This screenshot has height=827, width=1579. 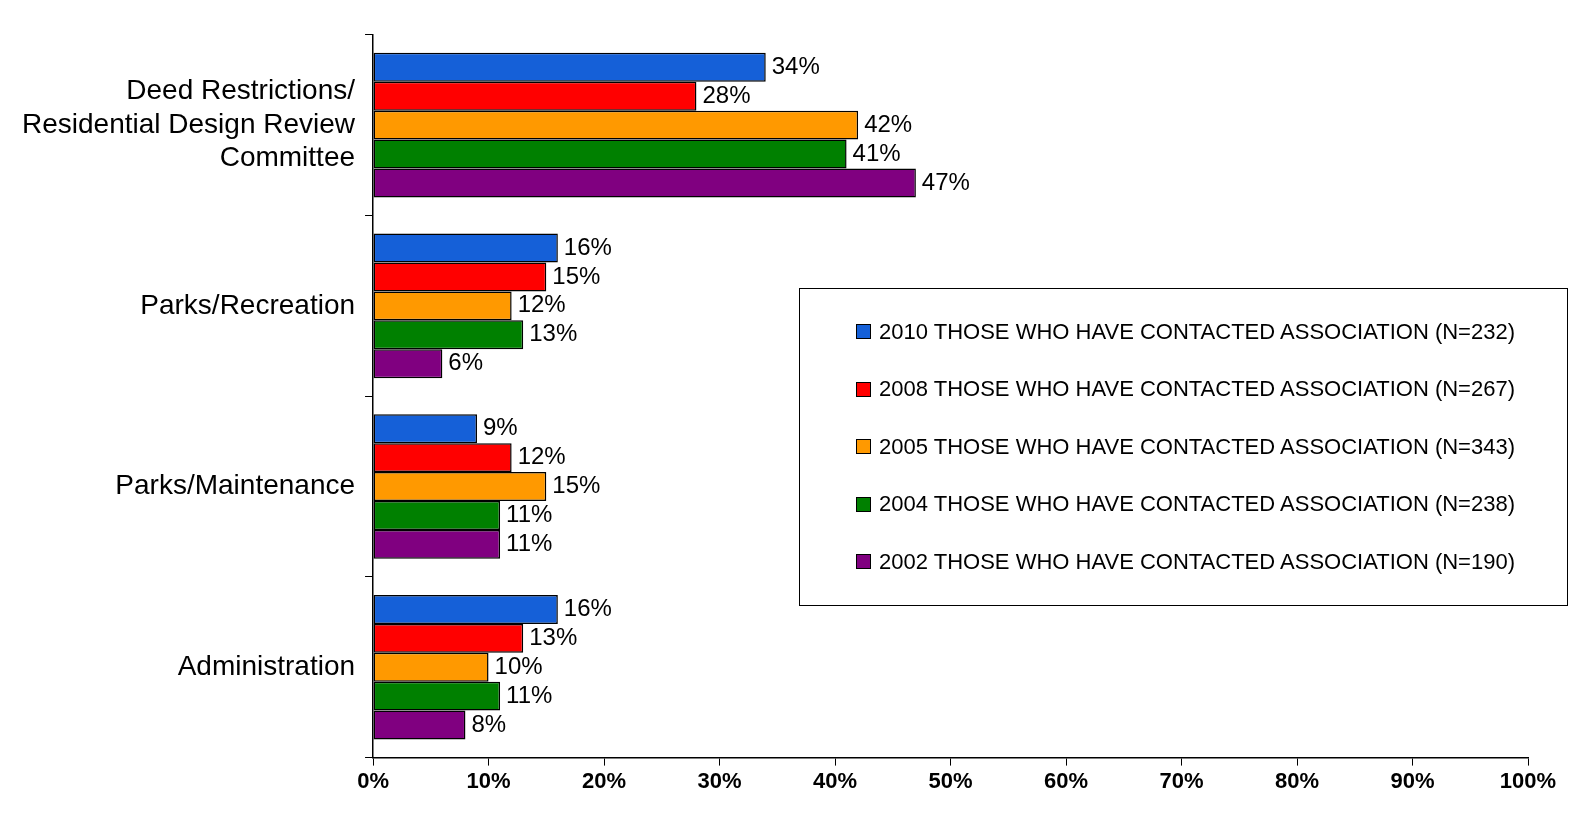 What do you see at coordinates (189, 123) in the screenshot?
I see `y-tick-label: Deed Restrictions/ Residential Design Review Committee` at bounding box center [189, 123].